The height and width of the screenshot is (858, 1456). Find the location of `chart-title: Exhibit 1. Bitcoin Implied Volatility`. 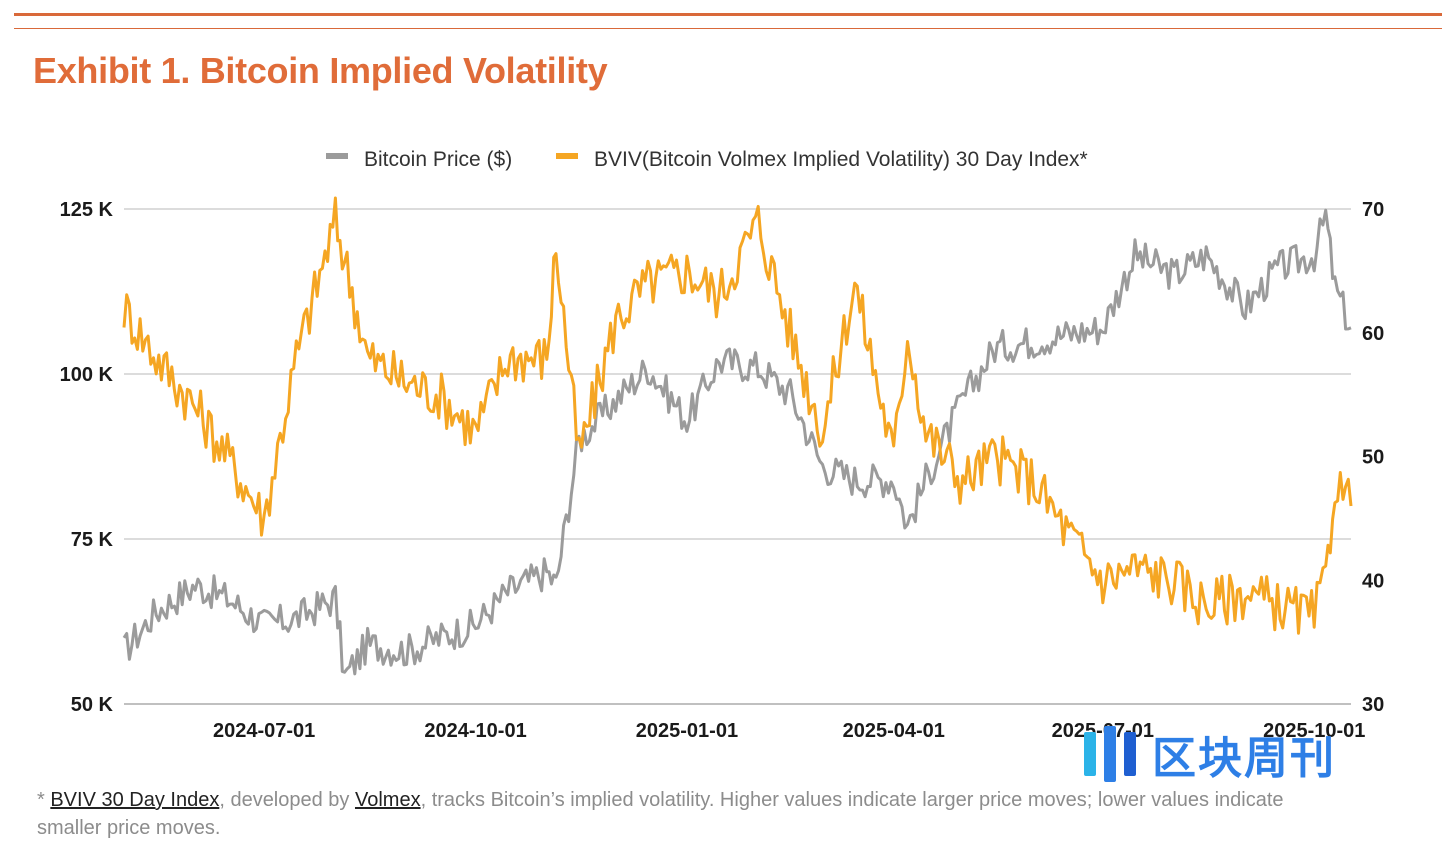

chart-title: Exhibit 1. Bitcoin Implied Volatility is located at coordinates (320, 70).